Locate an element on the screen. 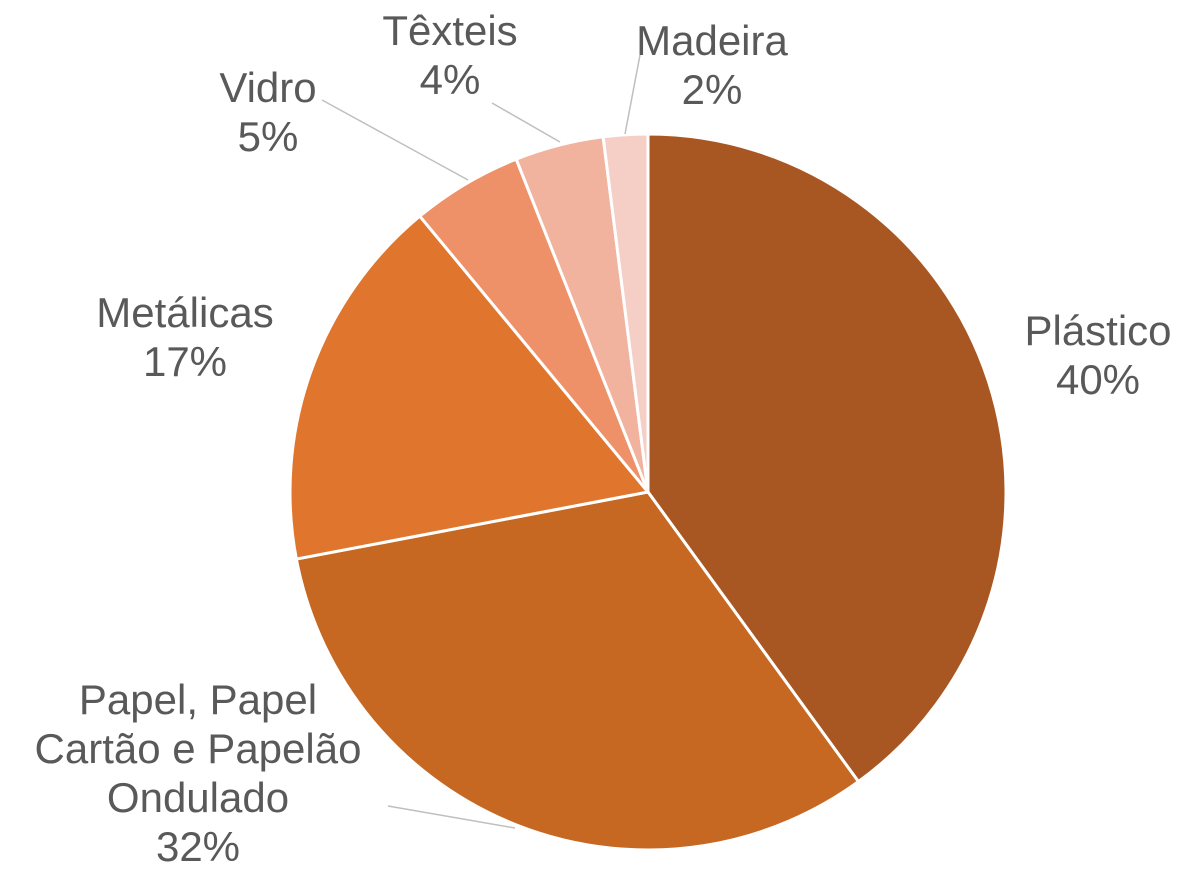 The image size is (1184, 884). data-label-vidro: Vidro 5% is located at coordinates (267, 112).